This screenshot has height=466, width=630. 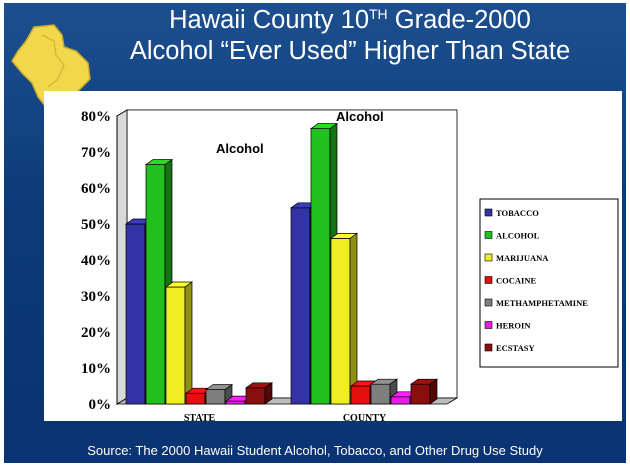 What do you see at coordinates (488, 280) in the screenshot?
I see `legend-swatch-cocaine` at bounding box center [488, 280].